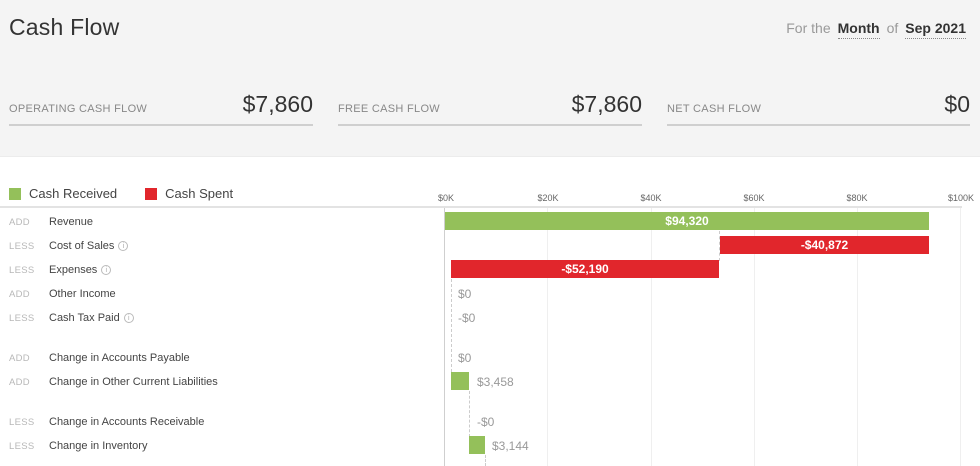  Describe the element at coordinates (161, 107) in the screenshot. I see `kpi-operating-cash-flow: OPERATING CASH FLOW $7,860` at that location.